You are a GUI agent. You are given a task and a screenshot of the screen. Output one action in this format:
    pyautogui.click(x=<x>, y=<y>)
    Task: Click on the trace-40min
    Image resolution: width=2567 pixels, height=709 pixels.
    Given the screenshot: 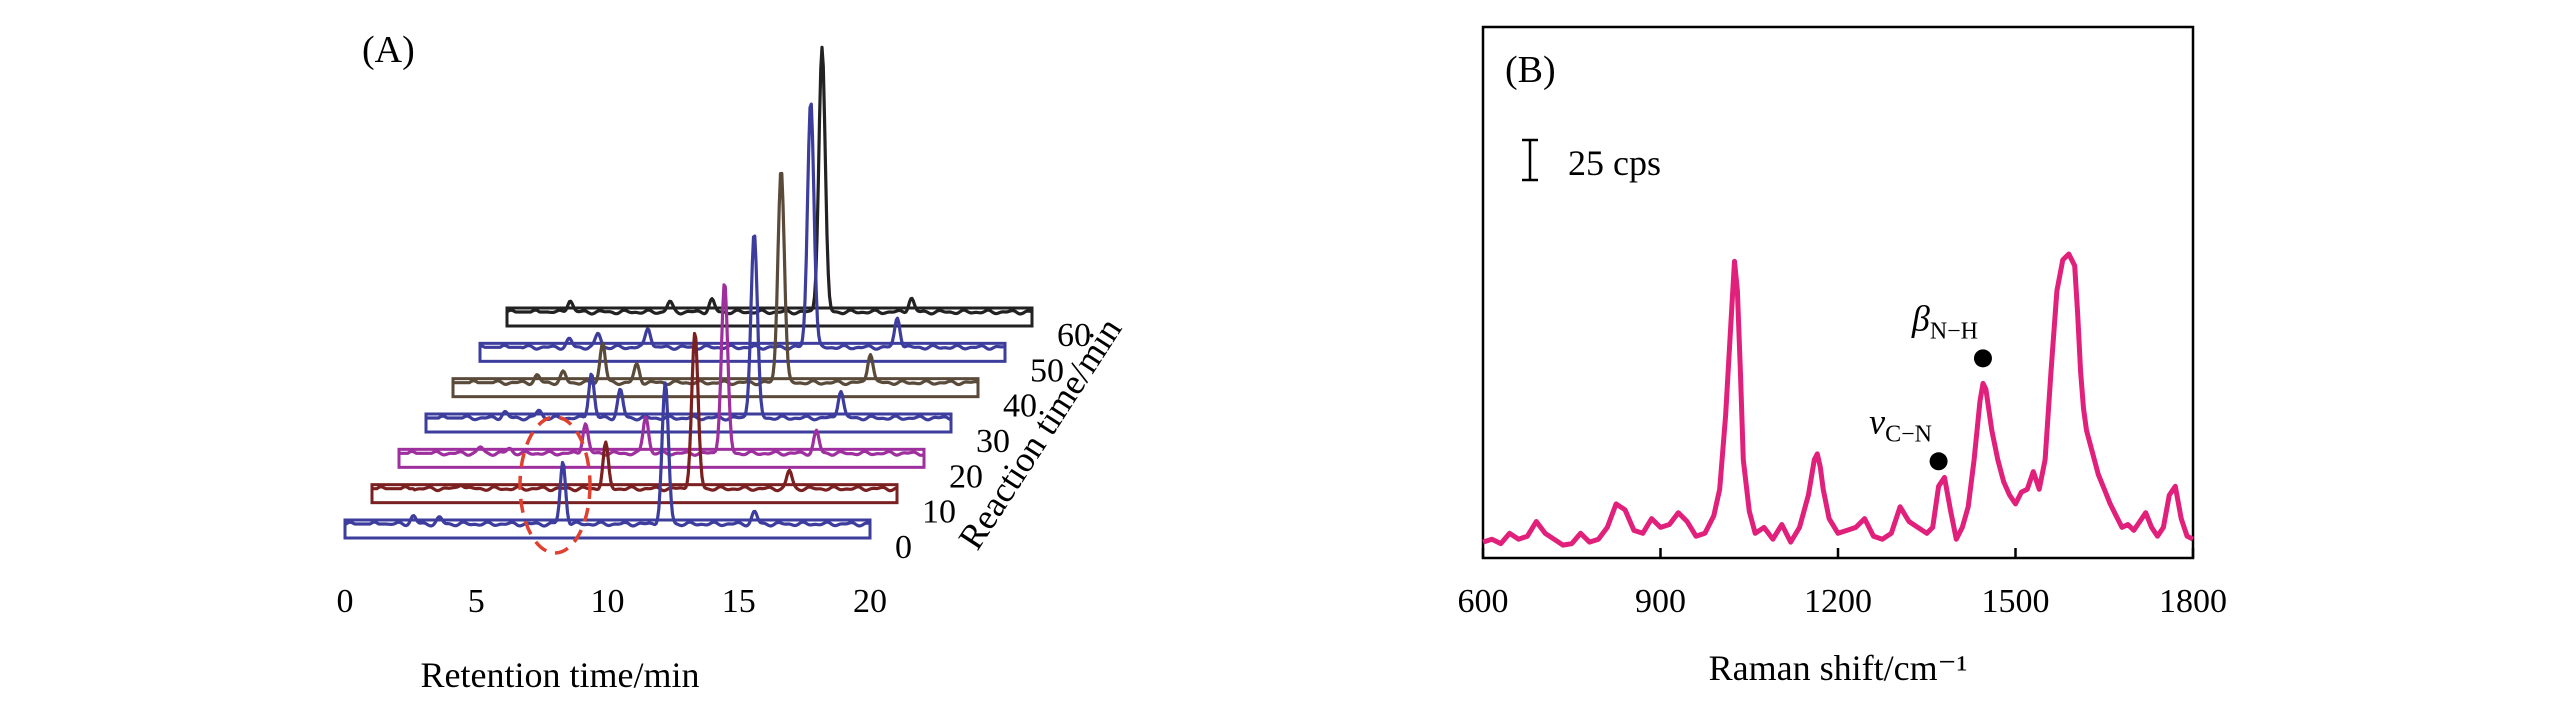 What is the action you would take?
    pyautogui.click(x=715, y=285)
    